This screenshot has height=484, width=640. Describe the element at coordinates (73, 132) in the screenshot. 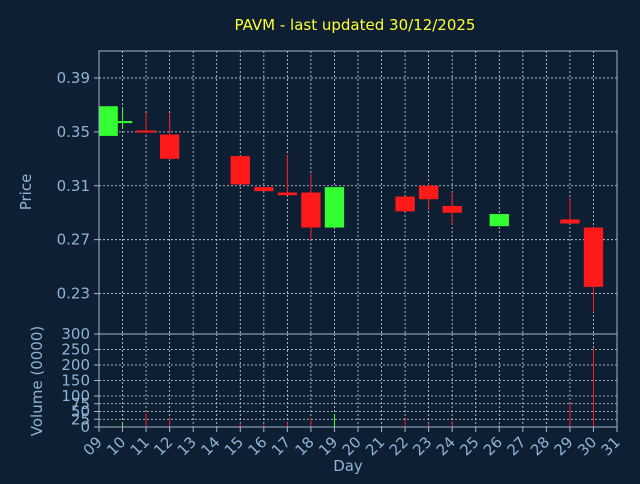

I see `price-tick-label: 0.35` at that location.